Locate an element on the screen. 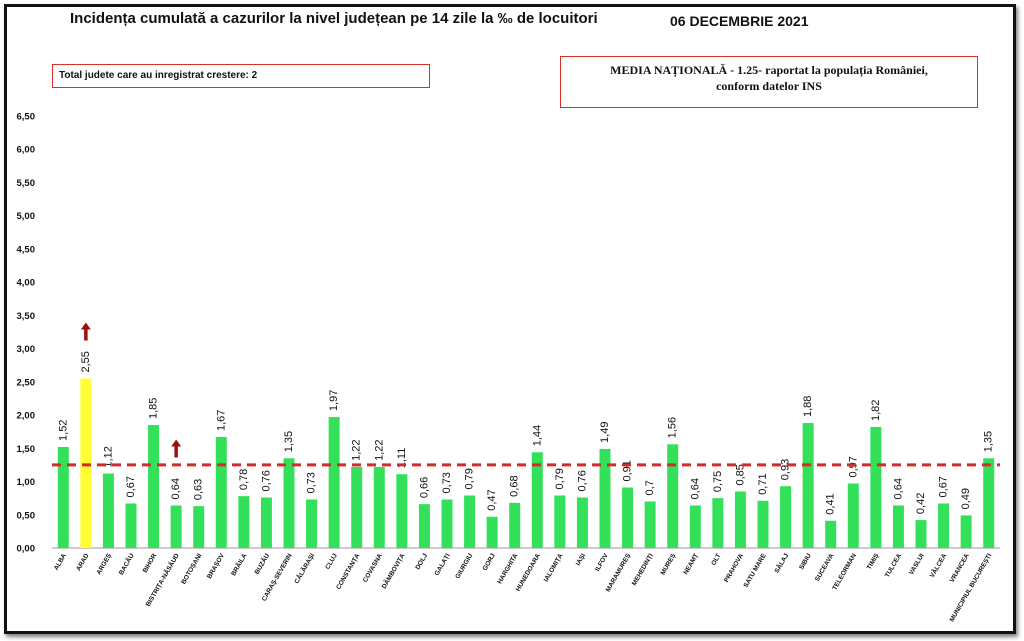  category-label: SIBIU is located at coordinates (805, 561).